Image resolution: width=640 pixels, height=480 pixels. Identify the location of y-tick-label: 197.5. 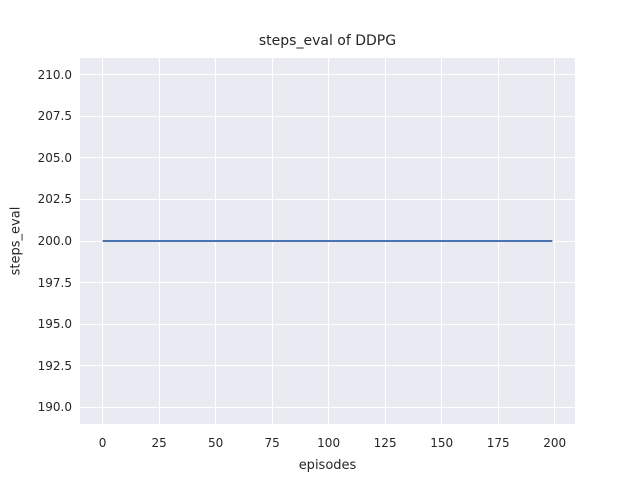
(54, 282).